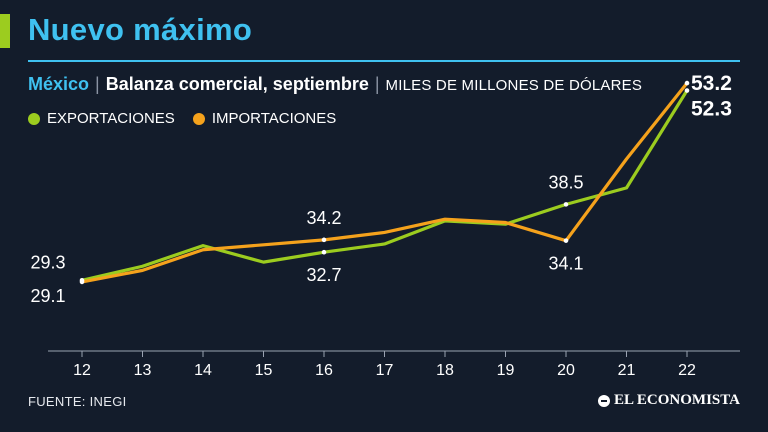 Image resolution: width=768 pixels, height=432 pixels. I want to click on data-label-importaciones-22: 53.2, so click(711, 83).